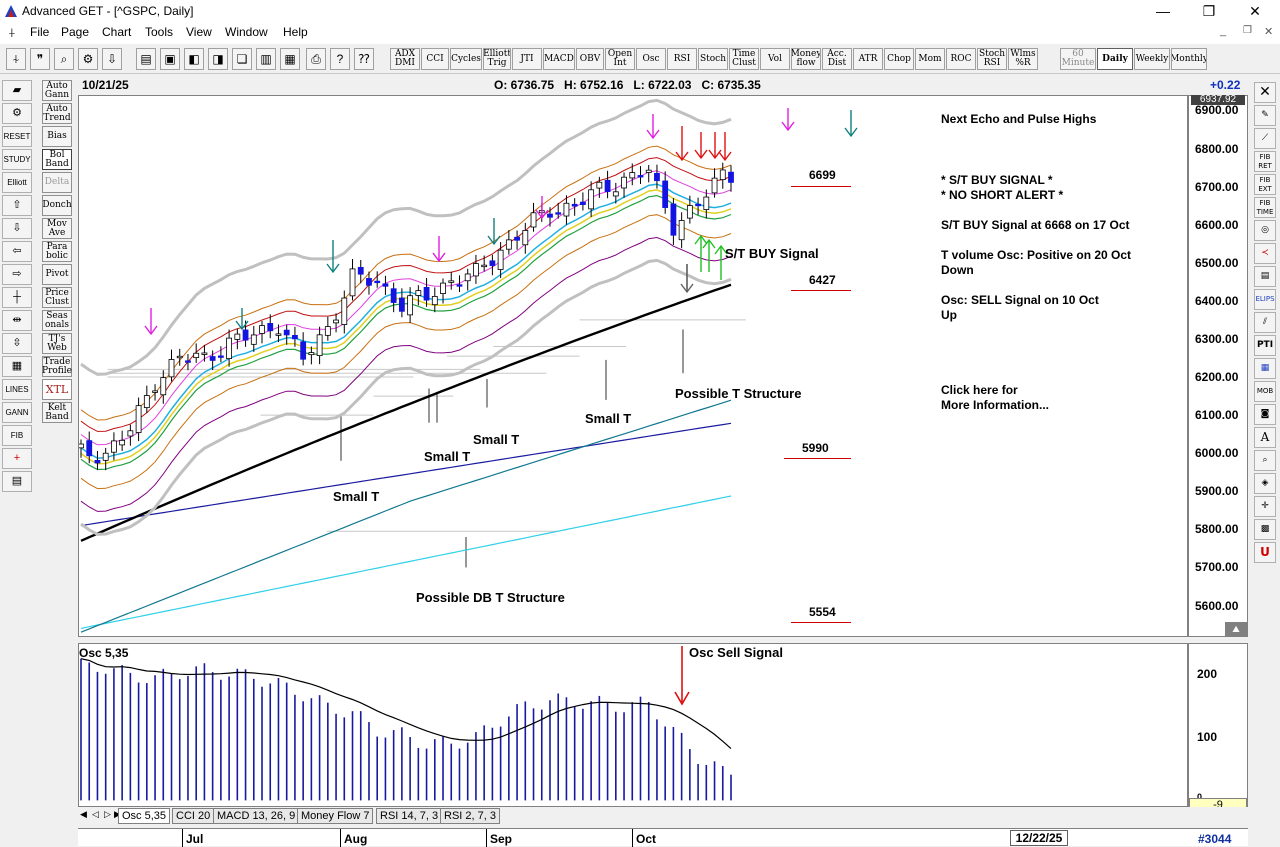 The image size is (1280, 847). Describe the element at coordinates (1023, 59) in the screenshot. I see `study-williams-button: Wlms %R` at that location.